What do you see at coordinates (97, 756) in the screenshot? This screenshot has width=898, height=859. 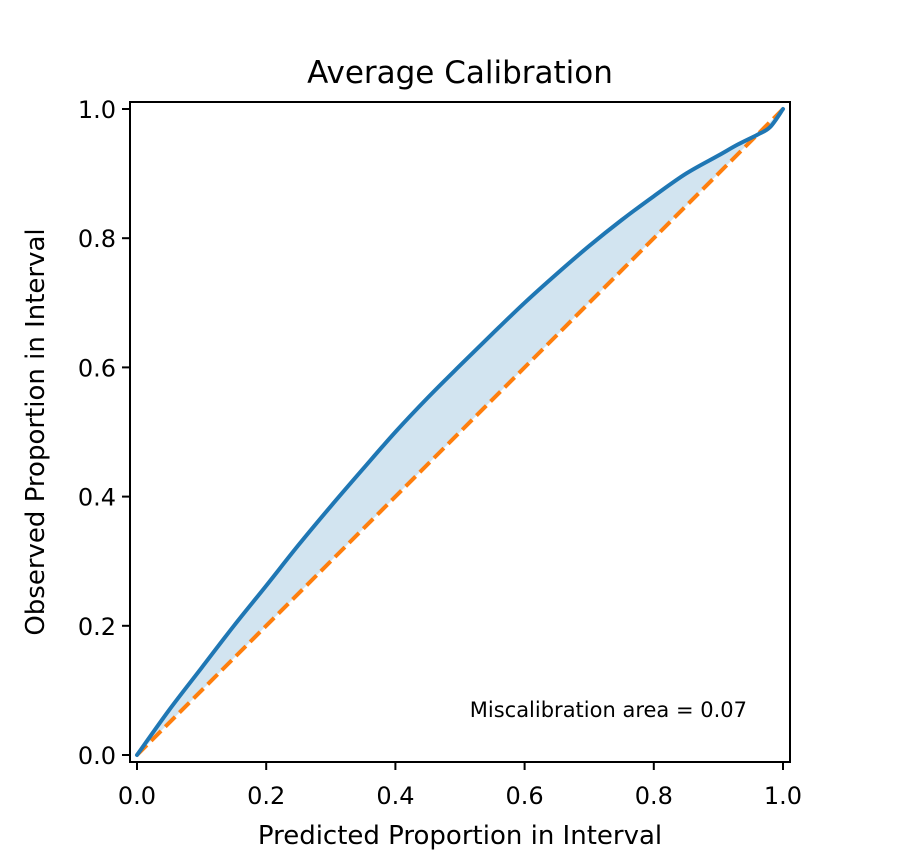 I see `y-tick-label: 0.0` at bounding box center [97, 756].